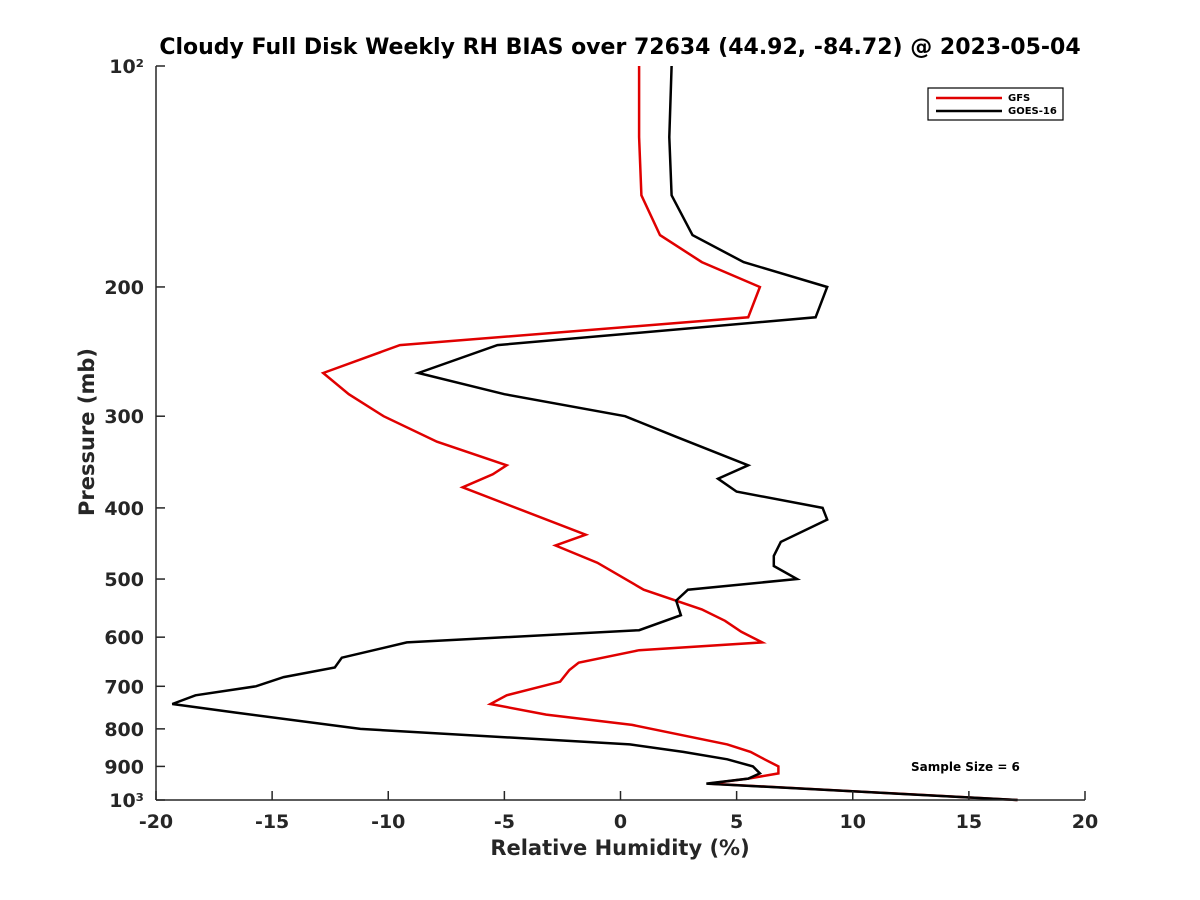  Describe the element at coordinates (736, 822) in the screenshot. I see `x-tick-label: 5` at that location.